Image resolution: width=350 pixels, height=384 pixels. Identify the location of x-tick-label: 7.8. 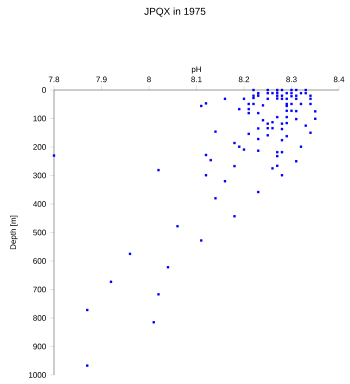
(54, 79).